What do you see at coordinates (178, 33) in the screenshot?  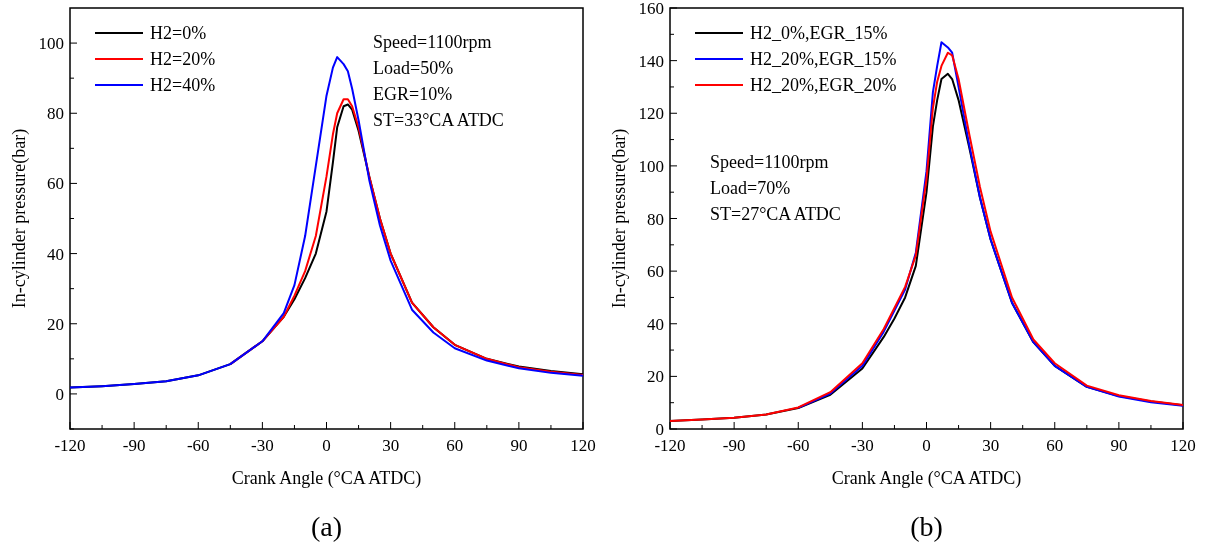 I see `legend-label: H2=0%` at bounding box center [178, 33].